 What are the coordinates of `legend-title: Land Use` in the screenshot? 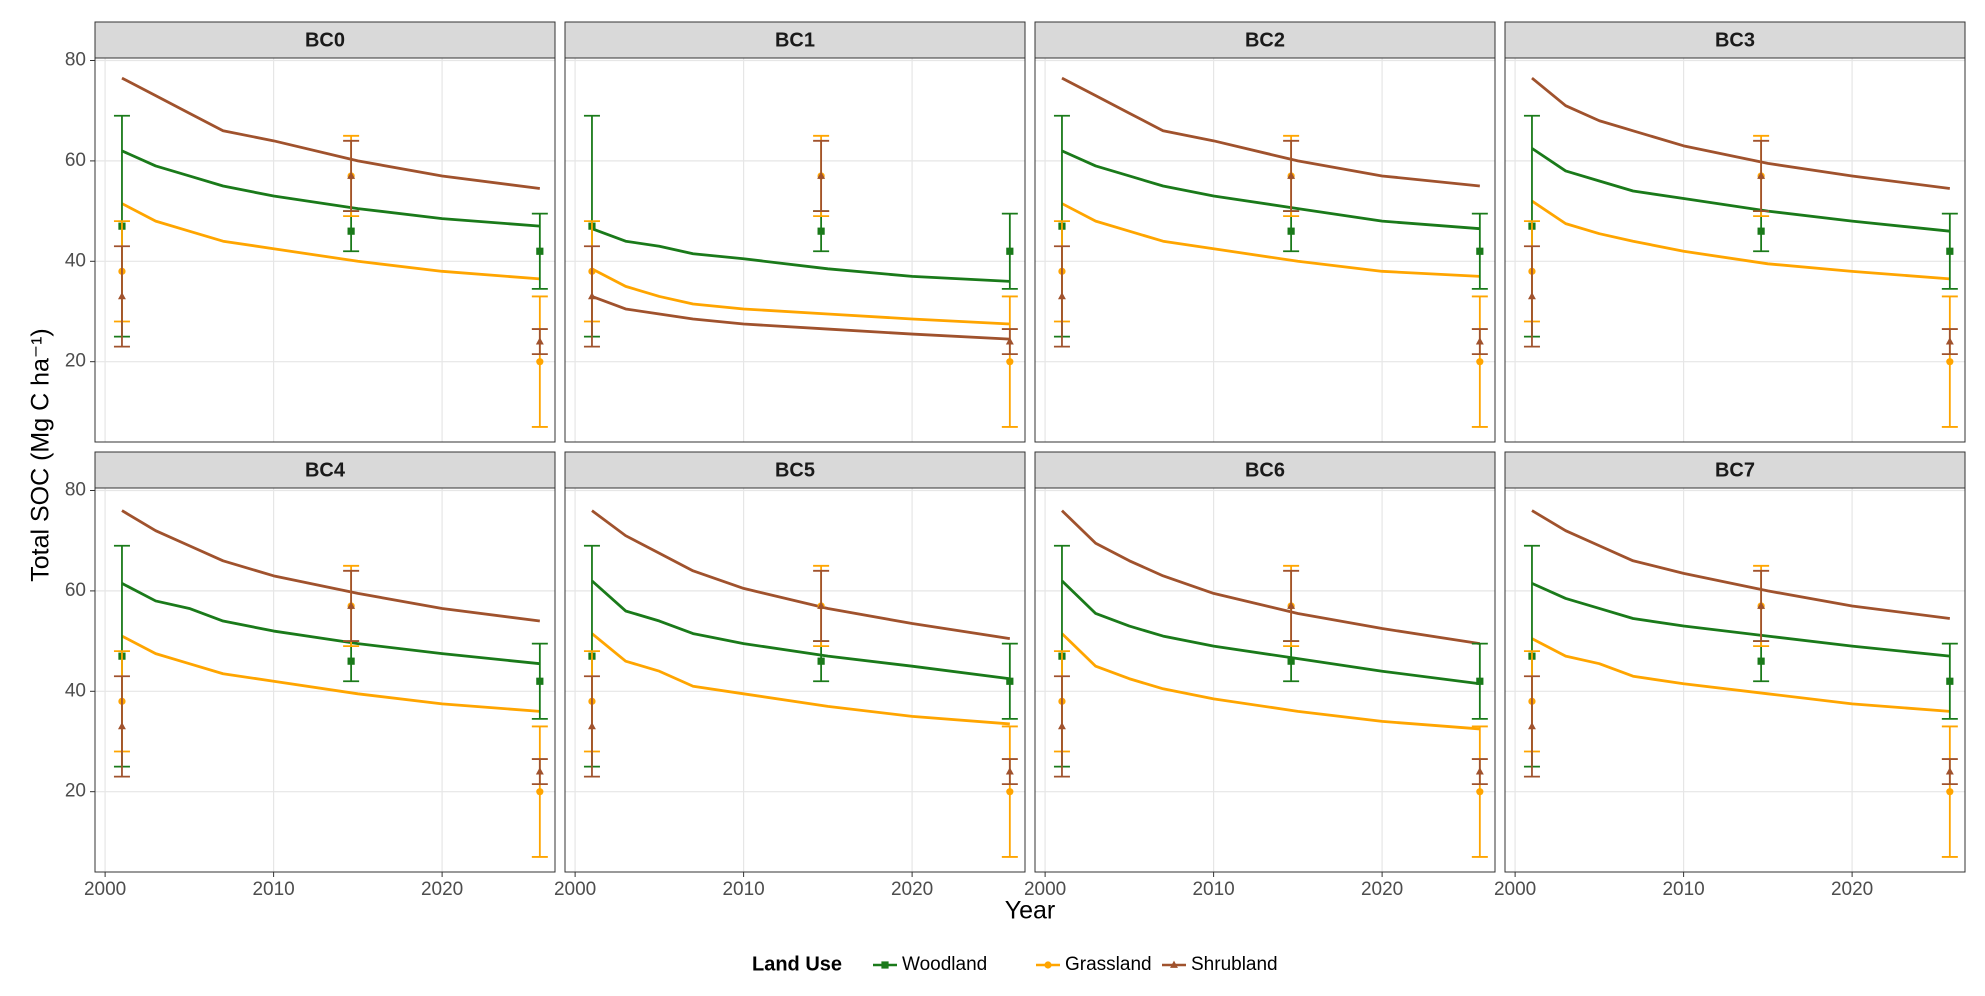 It's located at (797, 964).